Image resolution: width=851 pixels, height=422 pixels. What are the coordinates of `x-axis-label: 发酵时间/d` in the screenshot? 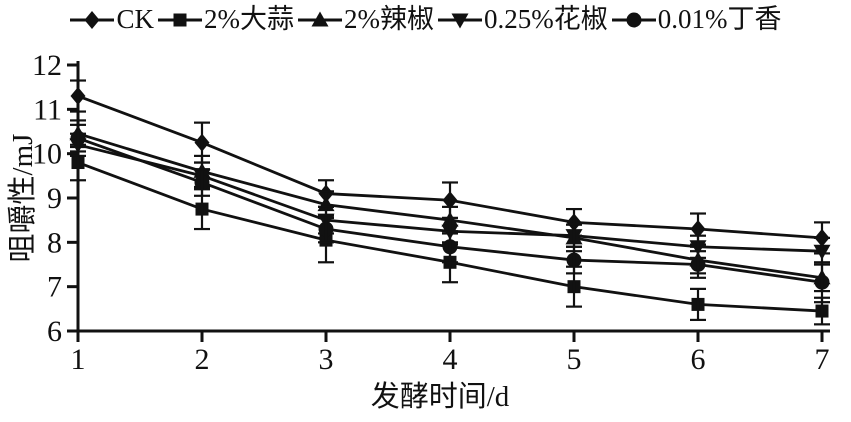 It's located at (440, 396).